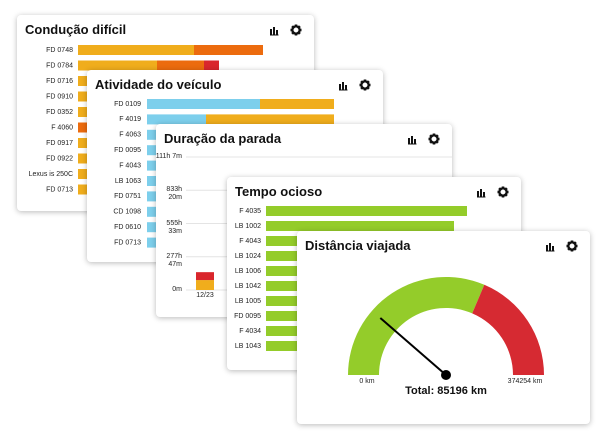 The width and height of the screenshot is (609, 442). What do you see at coordinates (248, 301) in the screenshot?
I see `row-label: LB 1005` at bounding box center [248, 301].